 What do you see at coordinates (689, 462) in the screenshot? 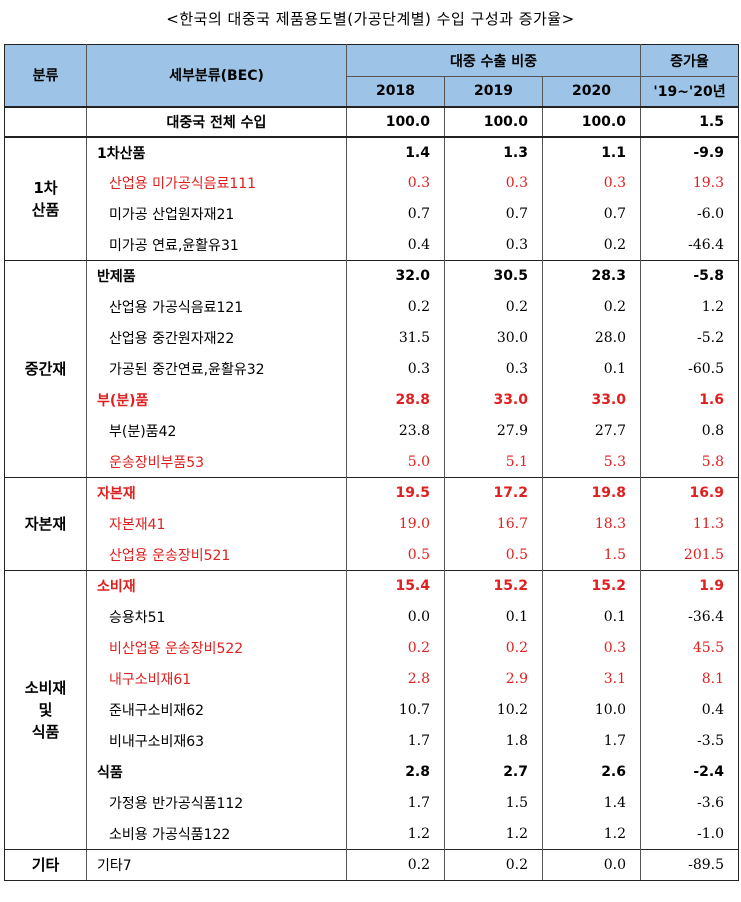
I see `growth-cell: 5.8` at bounding box center [689, 462].